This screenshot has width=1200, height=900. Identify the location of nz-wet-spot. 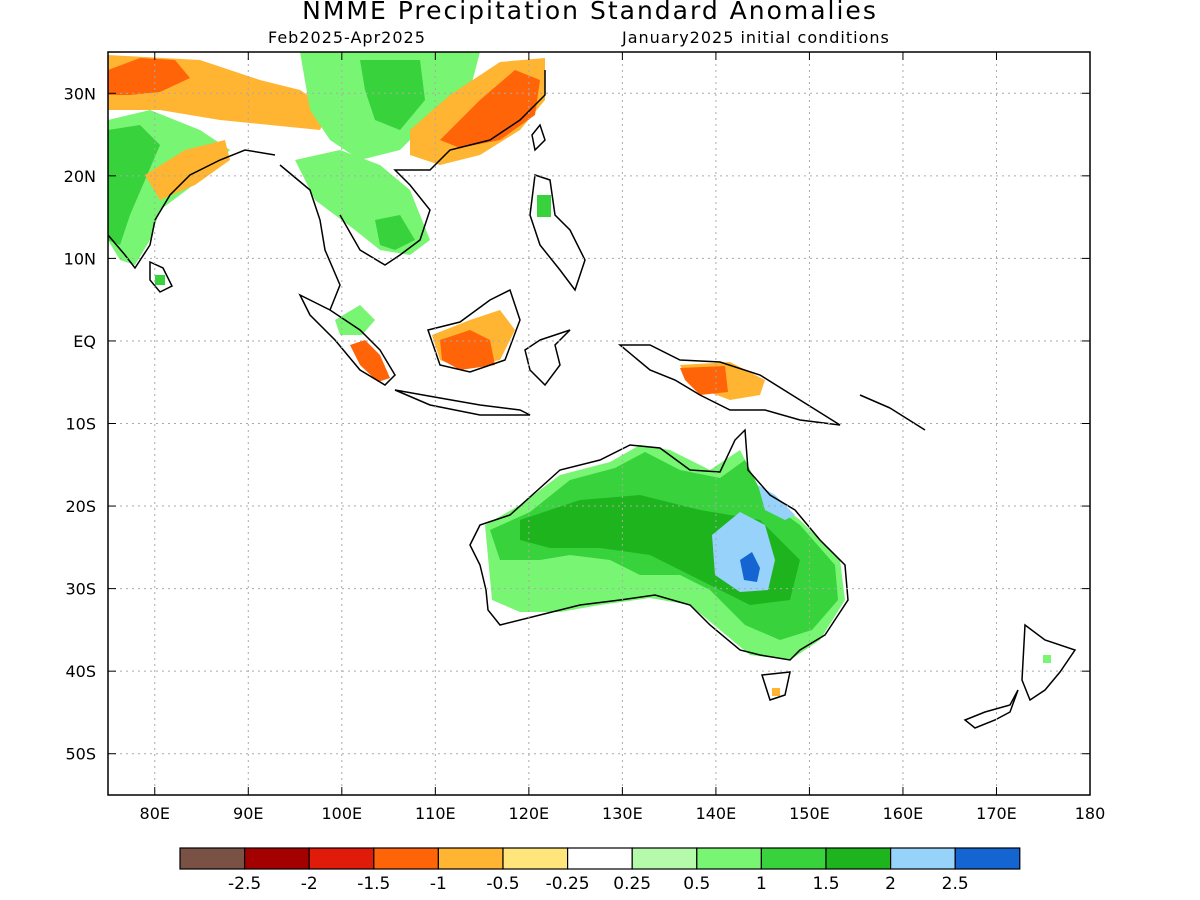
(1047, 659).